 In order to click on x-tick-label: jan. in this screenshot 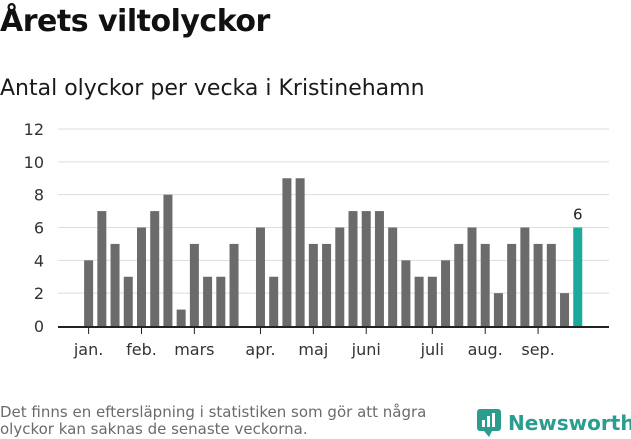, I will do `click(88, 349)`.